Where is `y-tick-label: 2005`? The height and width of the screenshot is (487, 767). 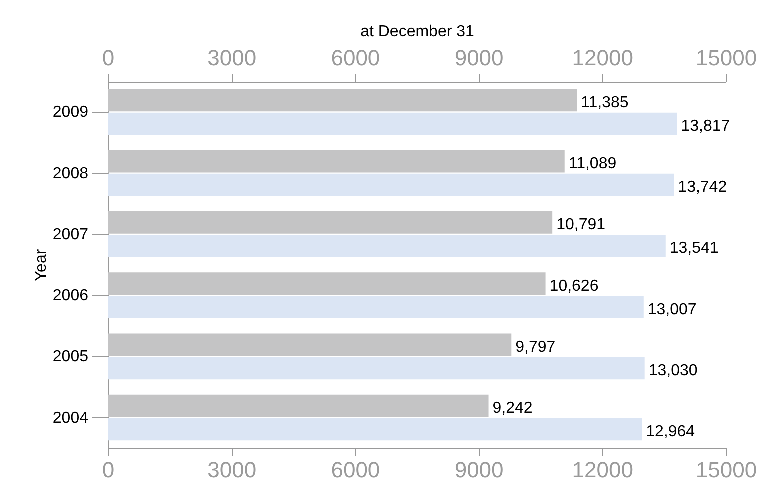
y-tick-label: 2005 is located at coordinates (70, 357).